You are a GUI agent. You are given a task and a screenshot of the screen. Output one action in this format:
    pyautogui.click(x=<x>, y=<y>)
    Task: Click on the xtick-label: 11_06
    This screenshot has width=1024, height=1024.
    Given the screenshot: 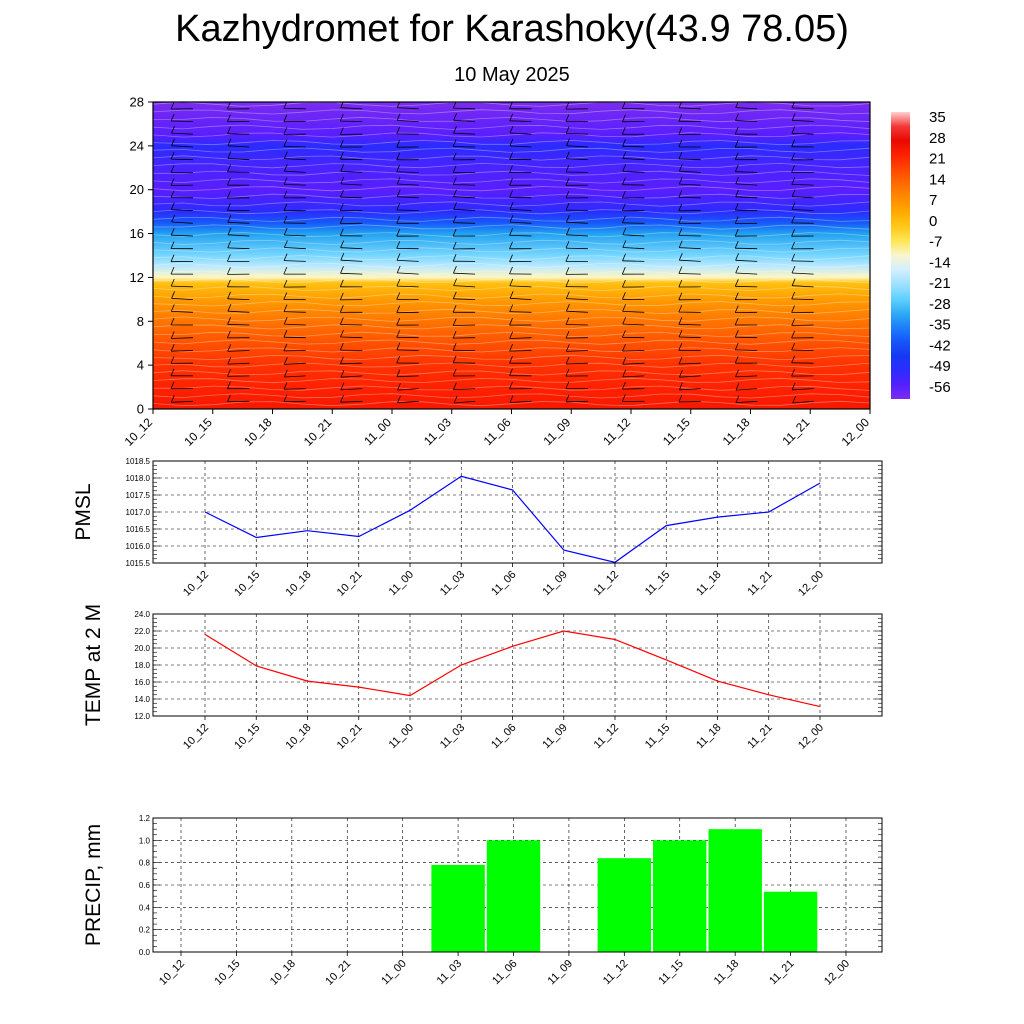 What is the action you would take?
    pyautogui.click(x=505, y=973)
    